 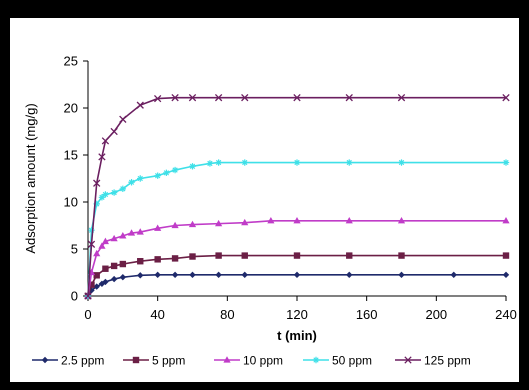 I want to click on y-tick-label: 15, so click(x=71, y=155).